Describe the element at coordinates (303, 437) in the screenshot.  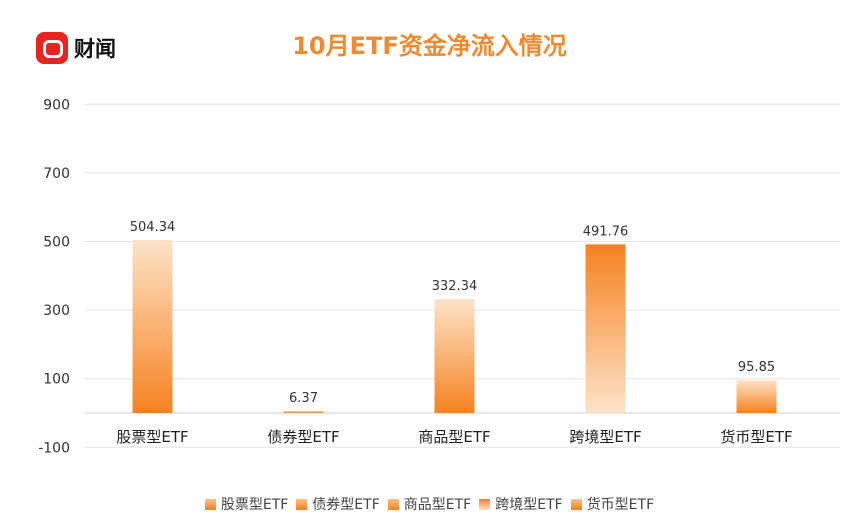
I see `x-tick-label: 债券型ETF` at that location.